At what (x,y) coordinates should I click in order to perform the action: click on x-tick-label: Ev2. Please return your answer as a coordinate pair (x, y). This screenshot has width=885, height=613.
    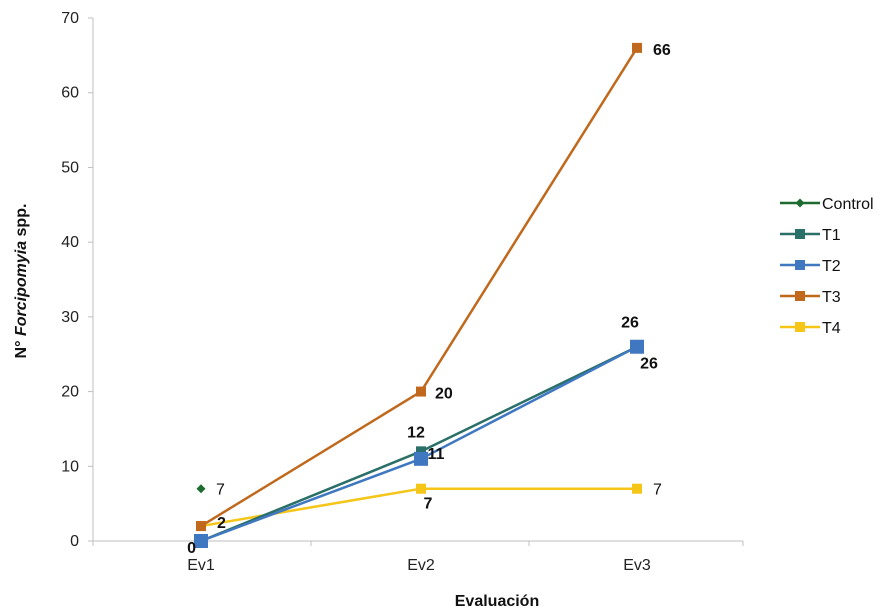
    Looking at the image, I should click on (421, 565).